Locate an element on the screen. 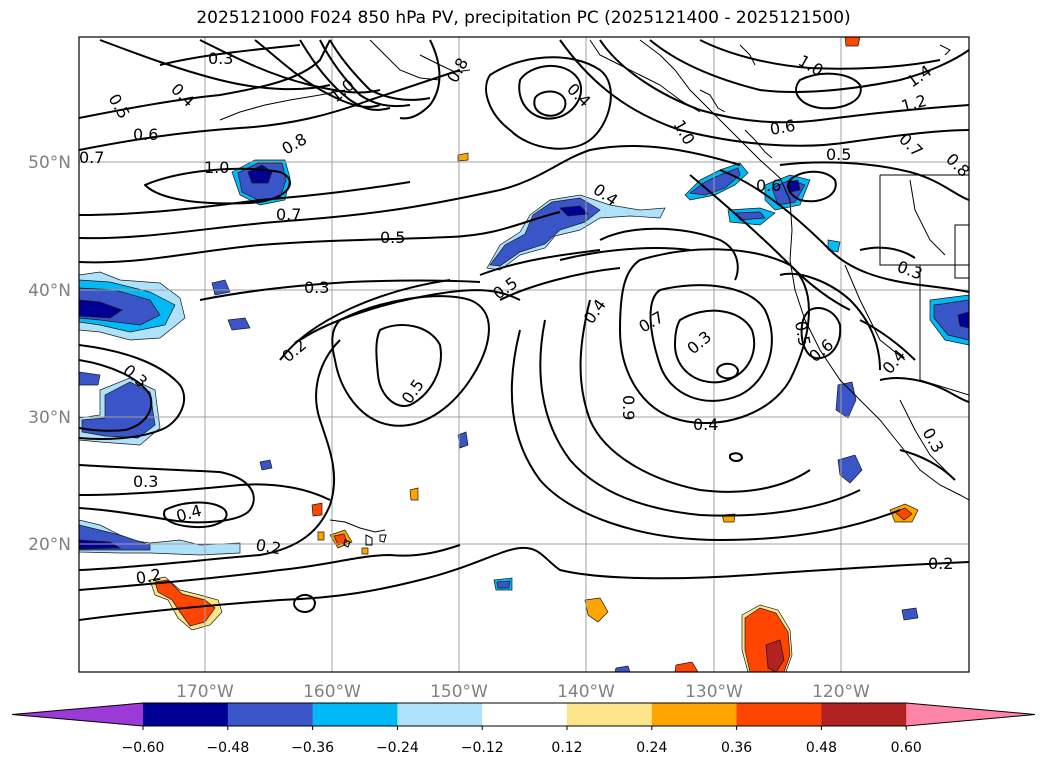 This screenshot has width=1047, height=765. colorbar-tick-label: −0.24 is located at coordinates (397, 748).